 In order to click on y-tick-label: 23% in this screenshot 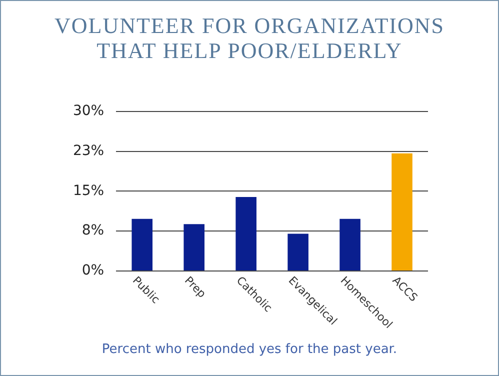, I will do `click(88, 150)`.